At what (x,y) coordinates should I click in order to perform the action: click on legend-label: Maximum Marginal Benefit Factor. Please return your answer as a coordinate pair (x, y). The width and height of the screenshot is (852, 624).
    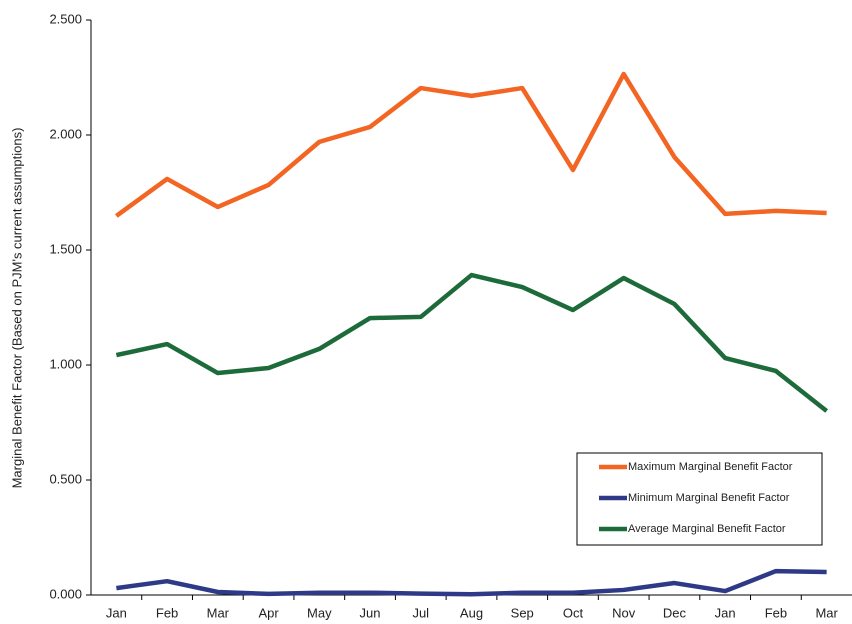
    Looking at the image, I should click on (710, 467).